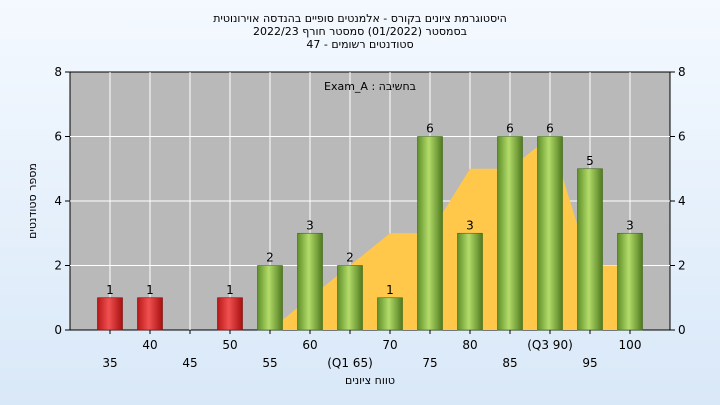  I want to click on y-tick-label-left: 8, so click(58, 72).